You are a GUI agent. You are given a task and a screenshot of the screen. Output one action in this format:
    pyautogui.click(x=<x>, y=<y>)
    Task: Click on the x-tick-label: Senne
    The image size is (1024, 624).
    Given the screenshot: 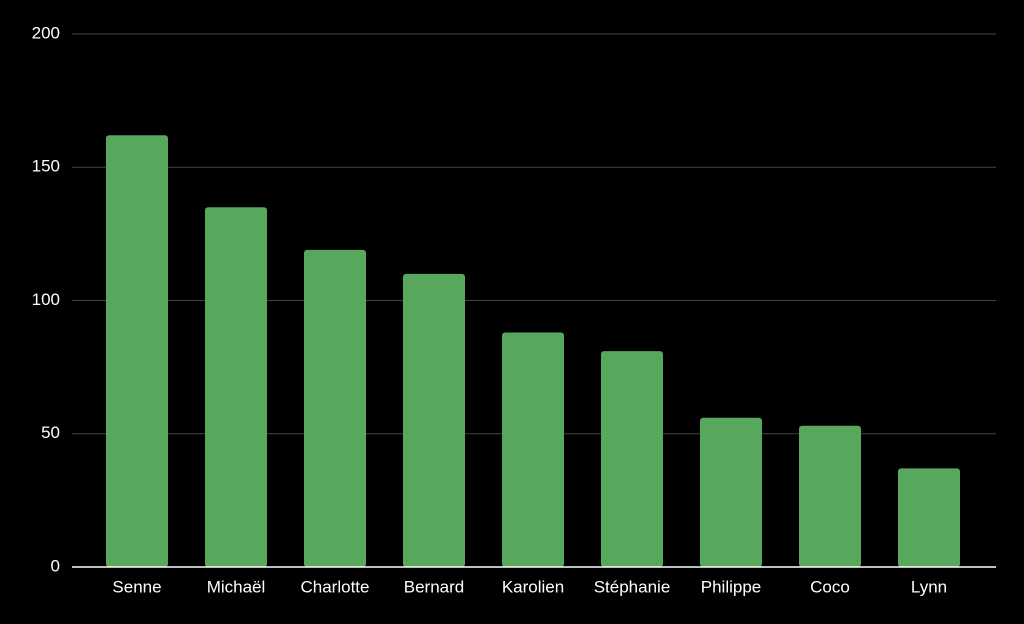 What is the action you would take?
    pyautogui.click(x=136, y=586)
    